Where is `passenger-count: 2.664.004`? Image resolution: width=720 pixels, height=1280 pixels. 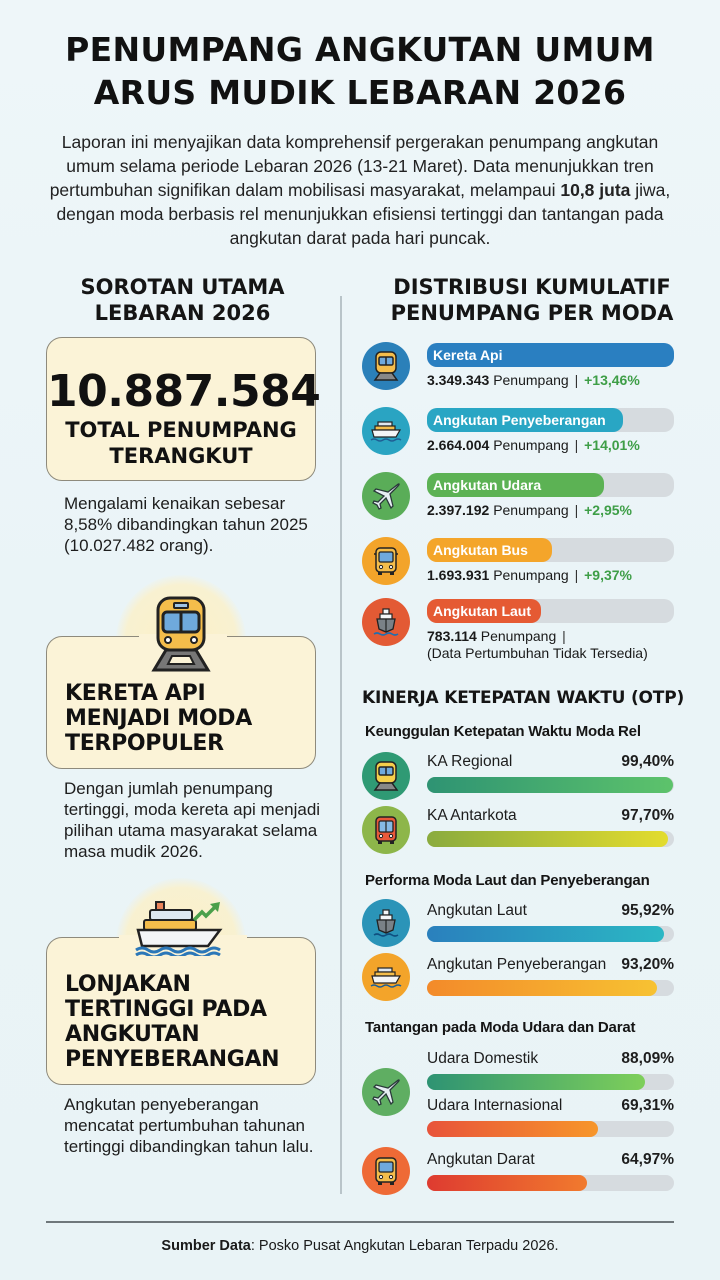 passenger-count: 2.664.004 is located at coordinates (458, 445).